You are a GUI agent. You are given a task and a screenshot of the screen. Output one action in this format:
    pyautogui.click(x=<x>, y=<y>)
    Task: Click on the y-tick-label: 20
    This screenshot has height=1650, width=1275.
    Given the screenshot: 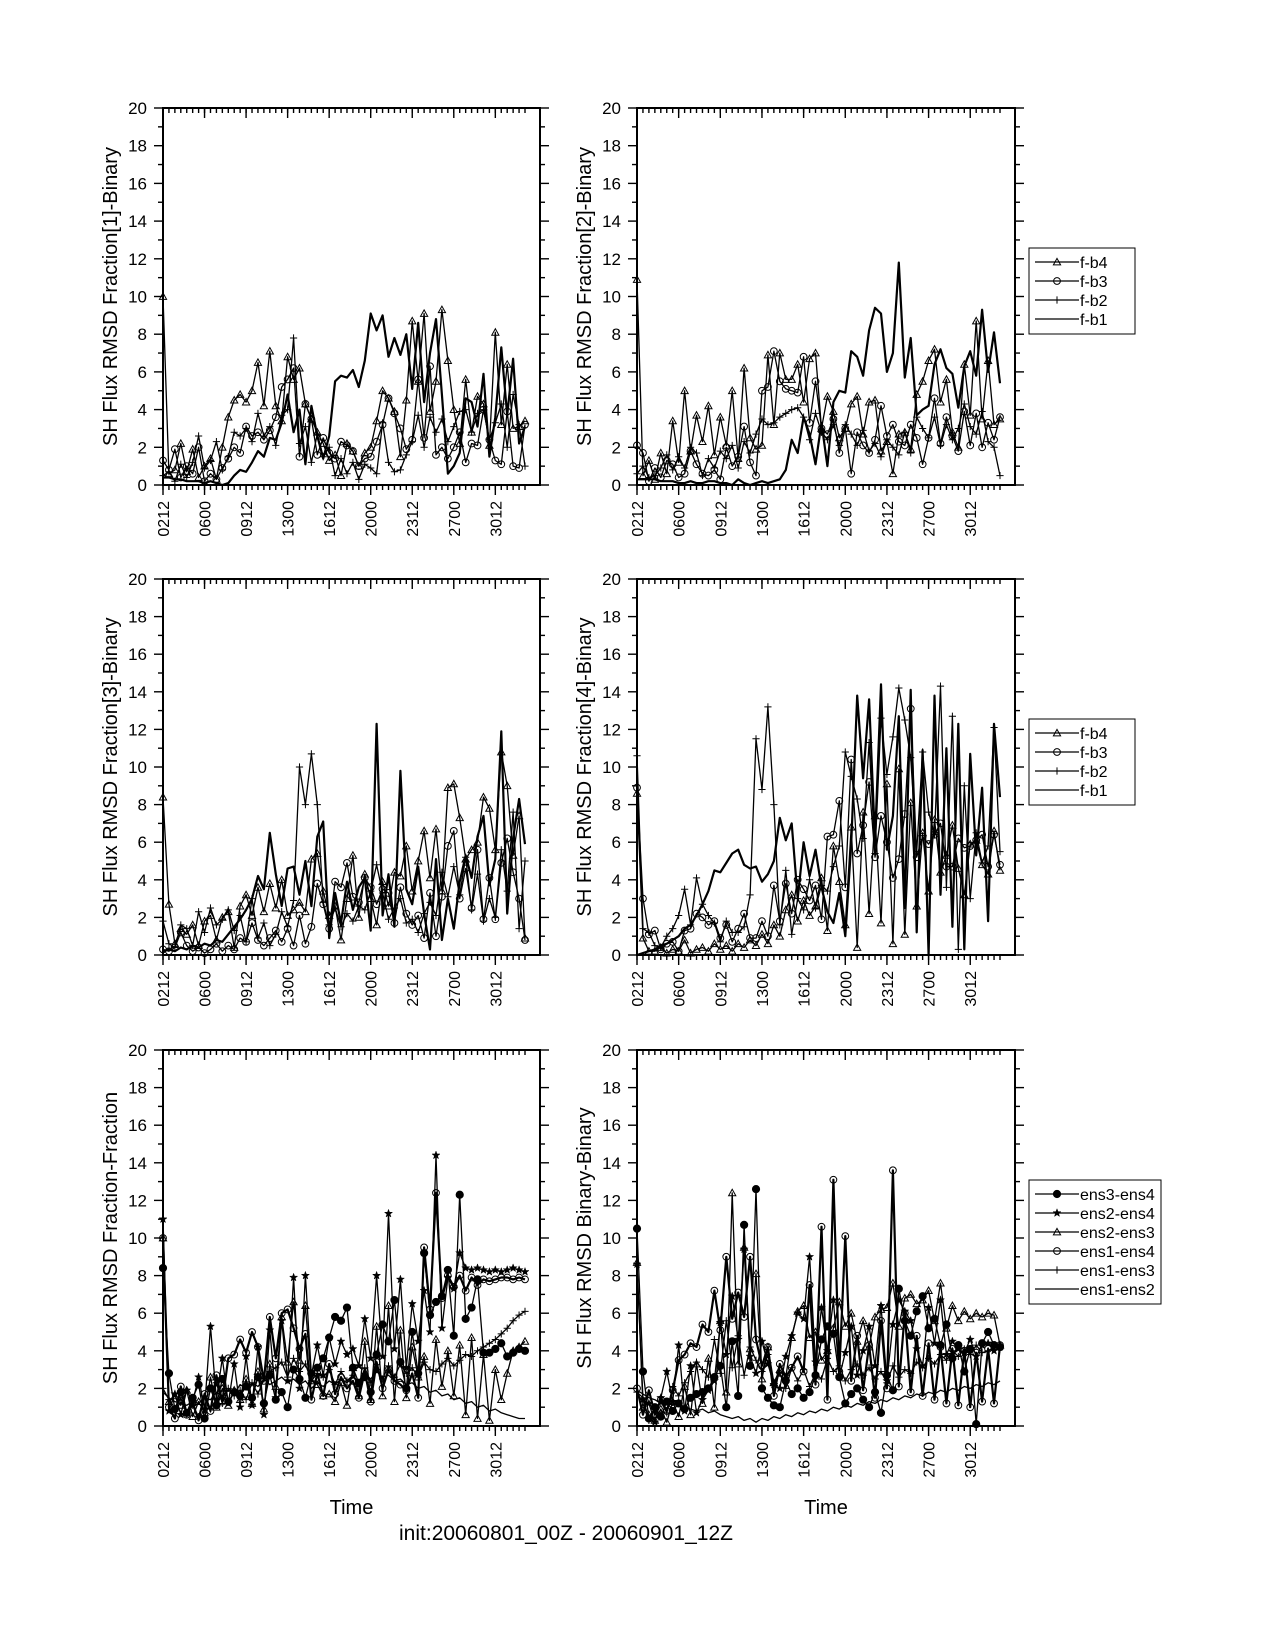 What is the action you would take?
    pyautogui.click(x=611, y=1050)
    